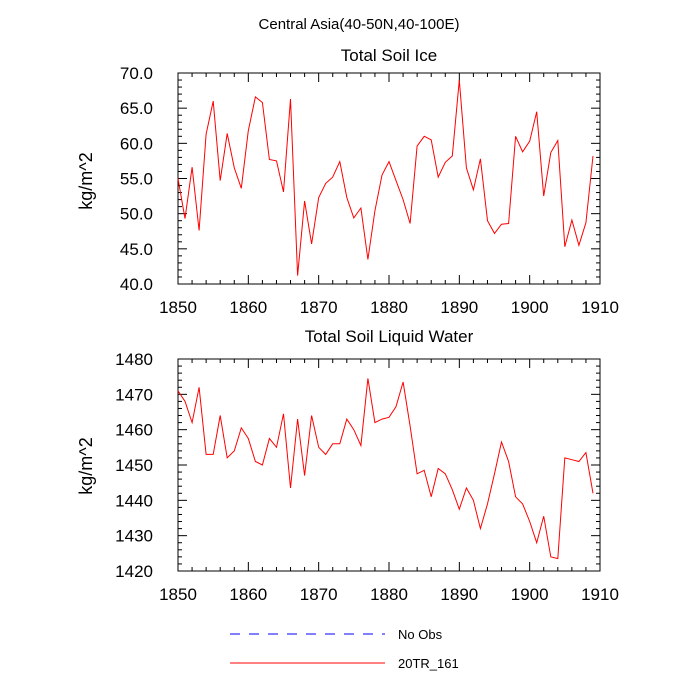 The height and width of the screenshot is (700, 700). Describe the element at coordinates (136, 179) in the screenshot. I see `y-tick-label: 55.0` at that location.